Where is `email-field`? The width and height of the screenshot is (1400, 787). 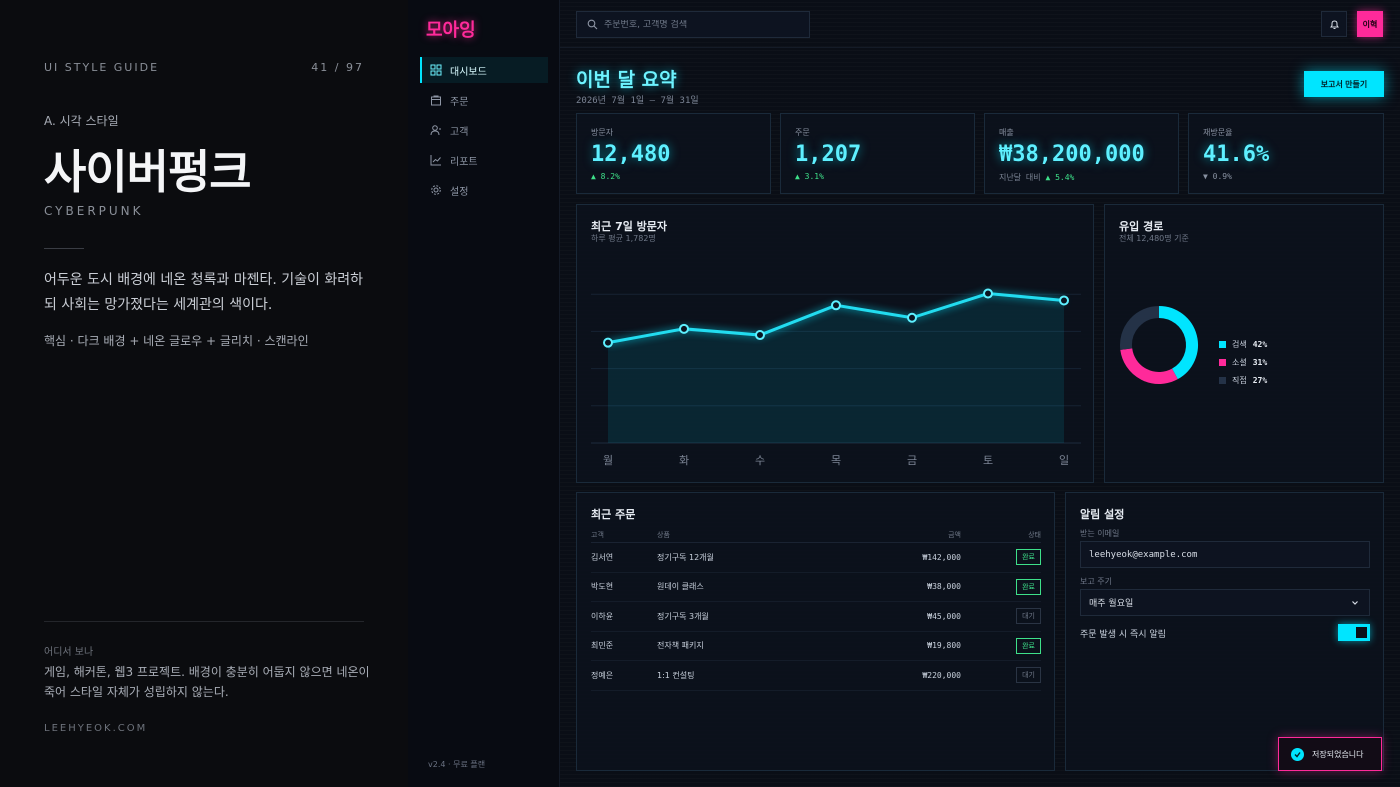 email-field is located at coordinates (1224, 554).